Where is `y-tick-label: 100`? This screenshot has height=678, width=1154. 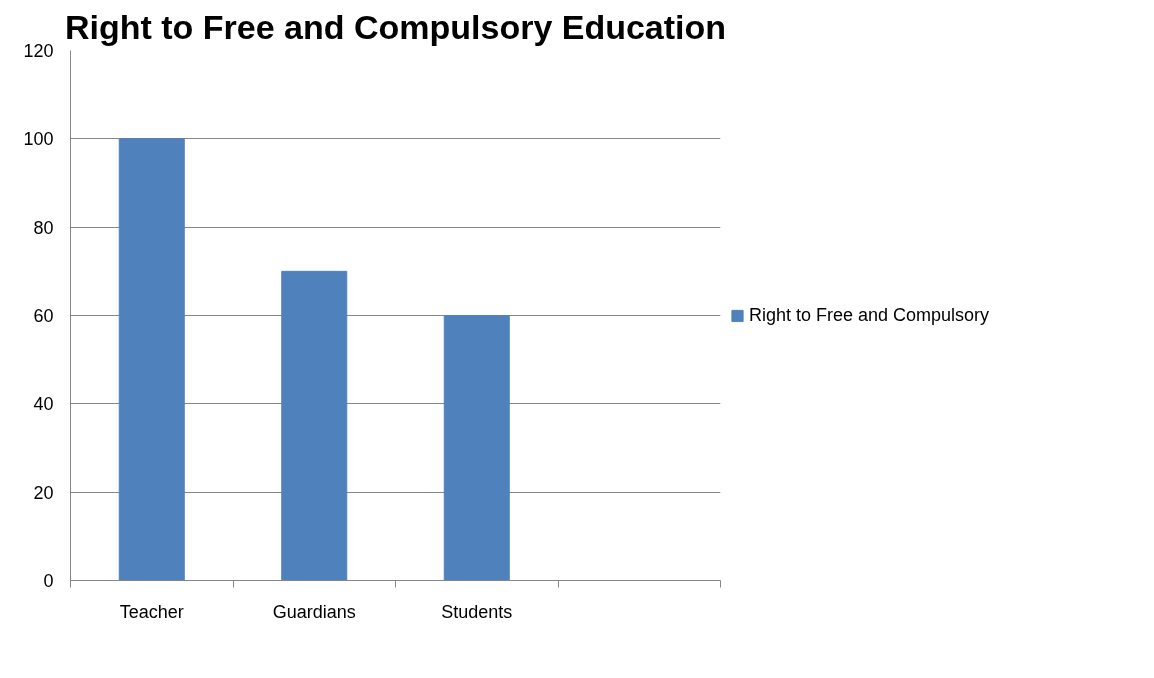 y-tick-label: 100 is located at coordinates (38, 139).